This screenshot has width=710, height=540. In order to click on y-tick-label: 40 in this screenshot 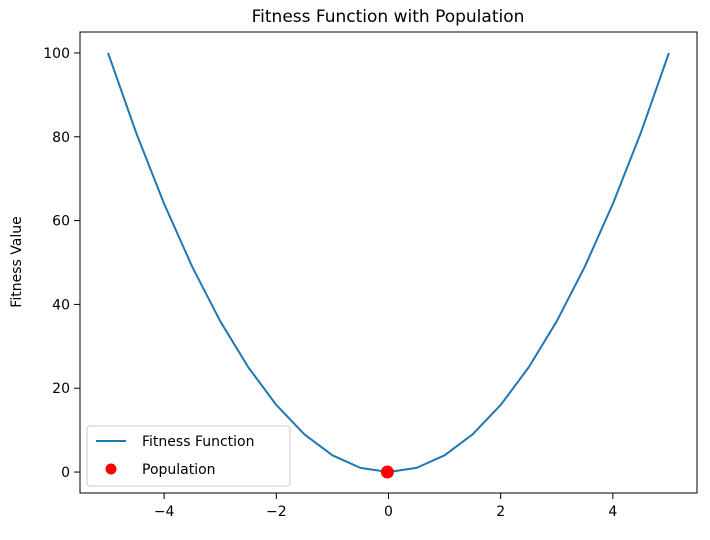, I will do `click(61, 305)`.